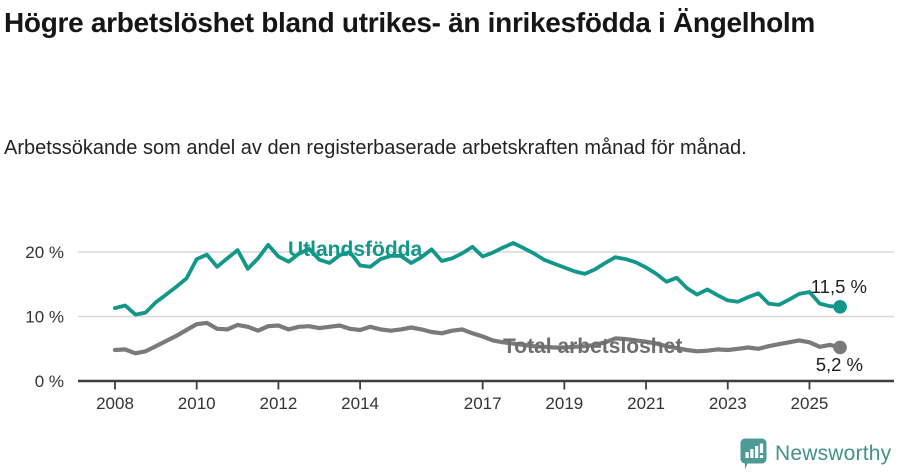 The height and width of the screenshot is (474, 900). I want to click on series-end-dot-total, so click(840, 347).